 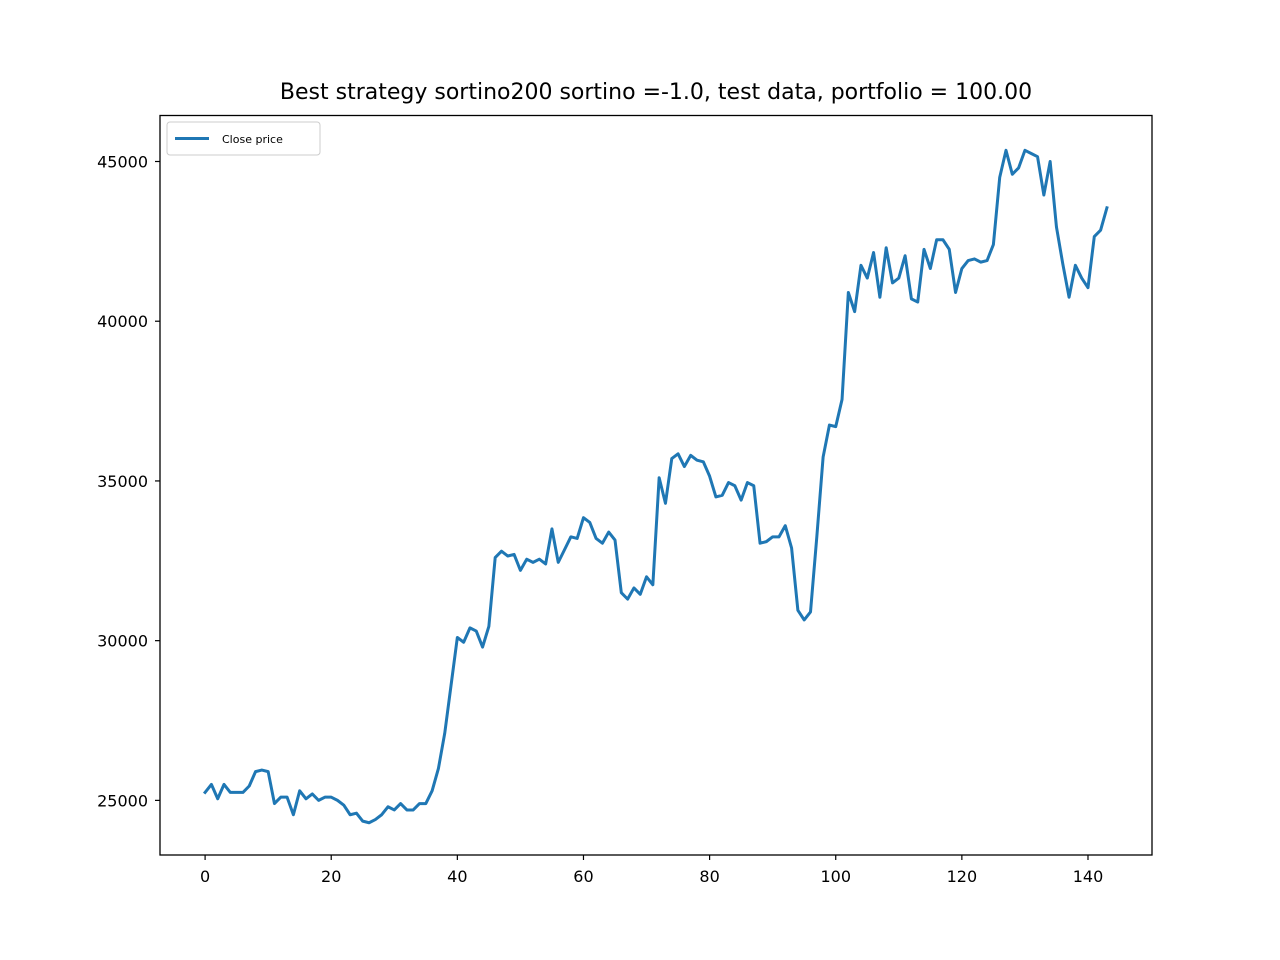 What do you see at coordinates (122, 161) in the screenshot?
I see `y-tick-label: 45000` at bounding box center [122, 161].